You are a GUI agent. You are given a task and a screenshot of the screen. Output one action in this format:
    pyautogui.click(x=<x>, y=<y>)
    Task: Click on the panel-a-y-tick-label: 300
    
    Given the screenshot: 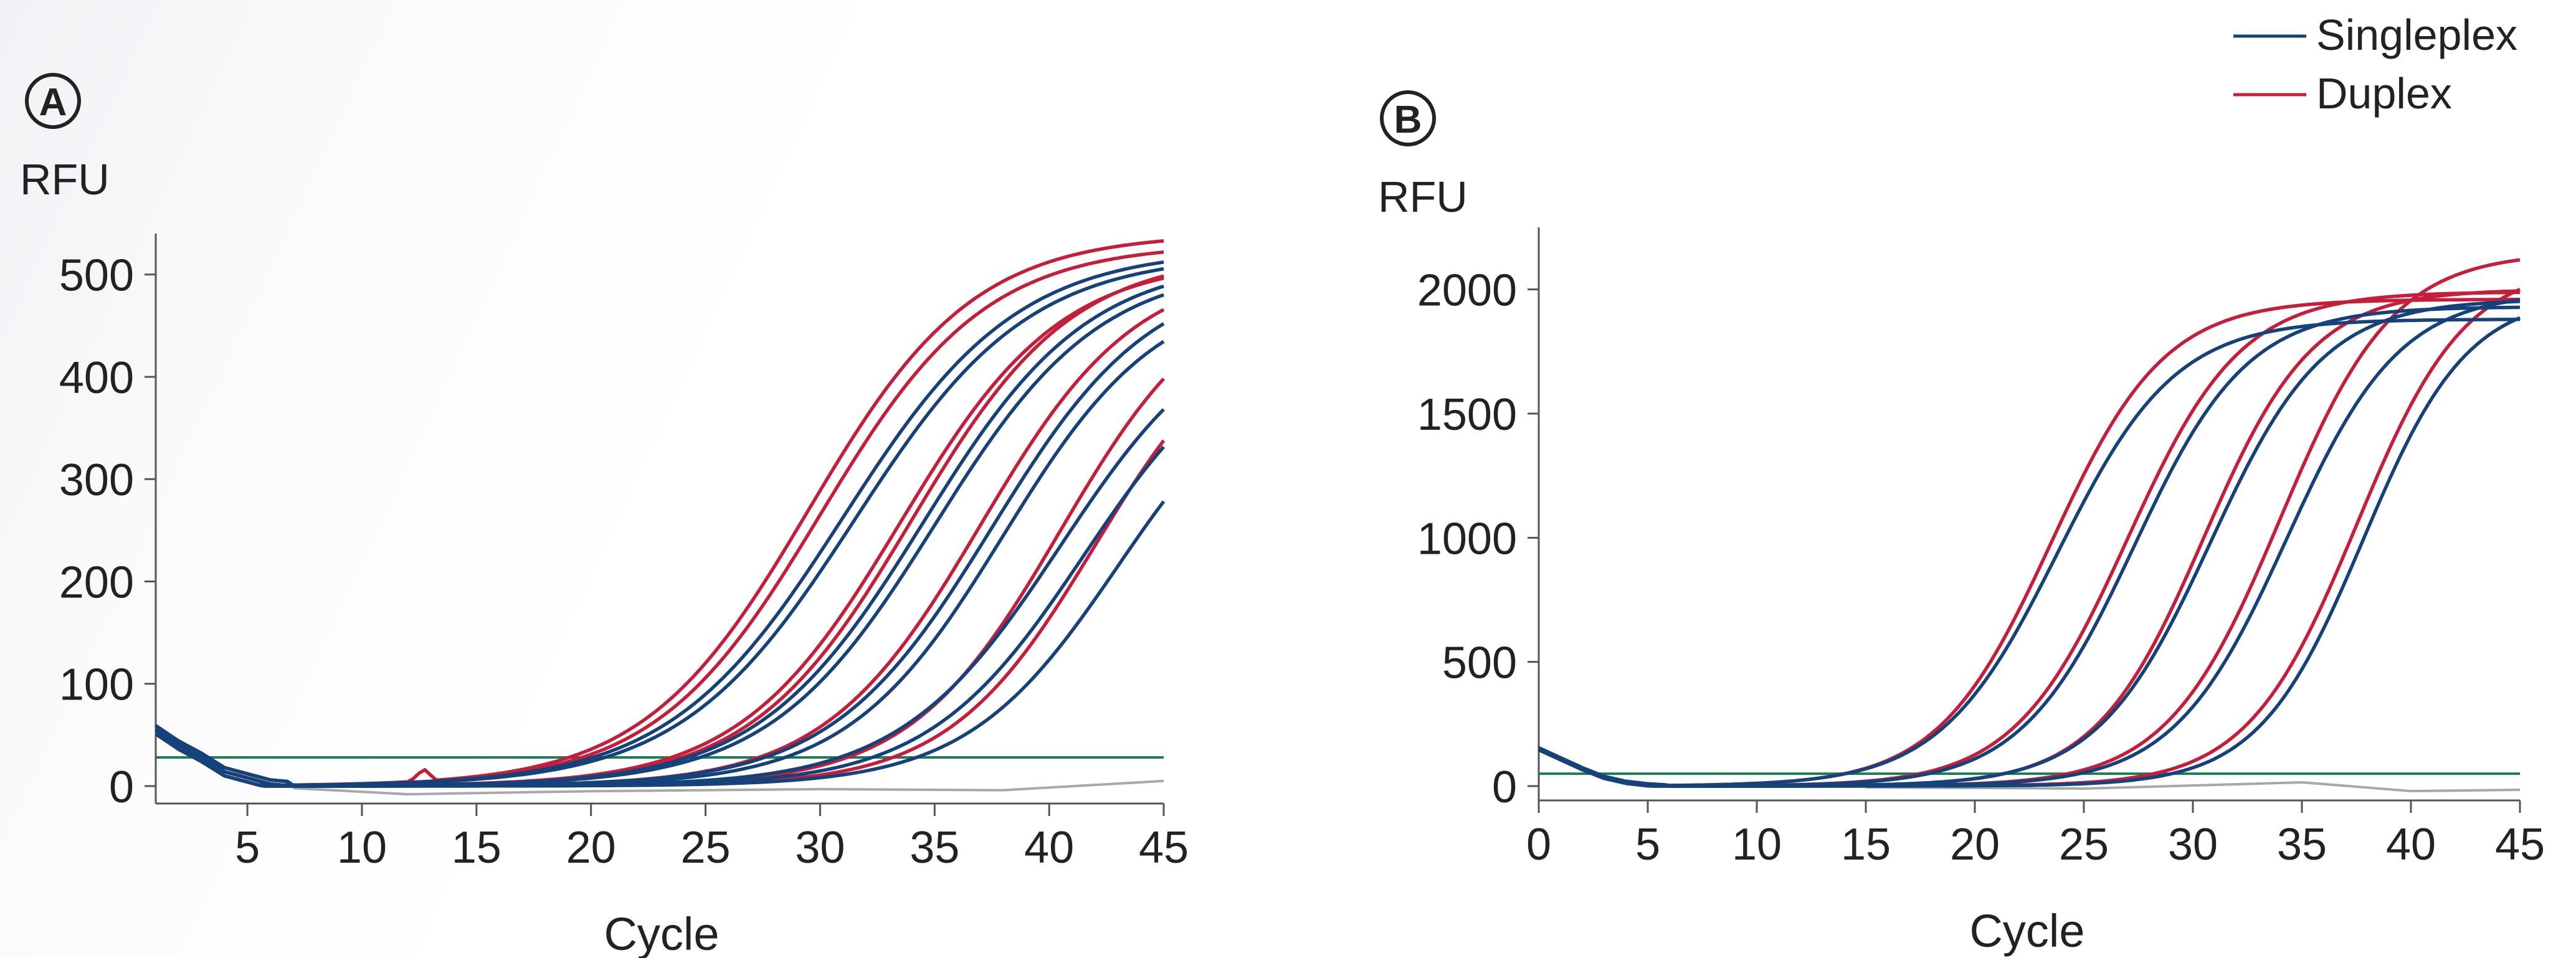 What is the action you would take?
    pyautogui.click(x=96, y=480)
    